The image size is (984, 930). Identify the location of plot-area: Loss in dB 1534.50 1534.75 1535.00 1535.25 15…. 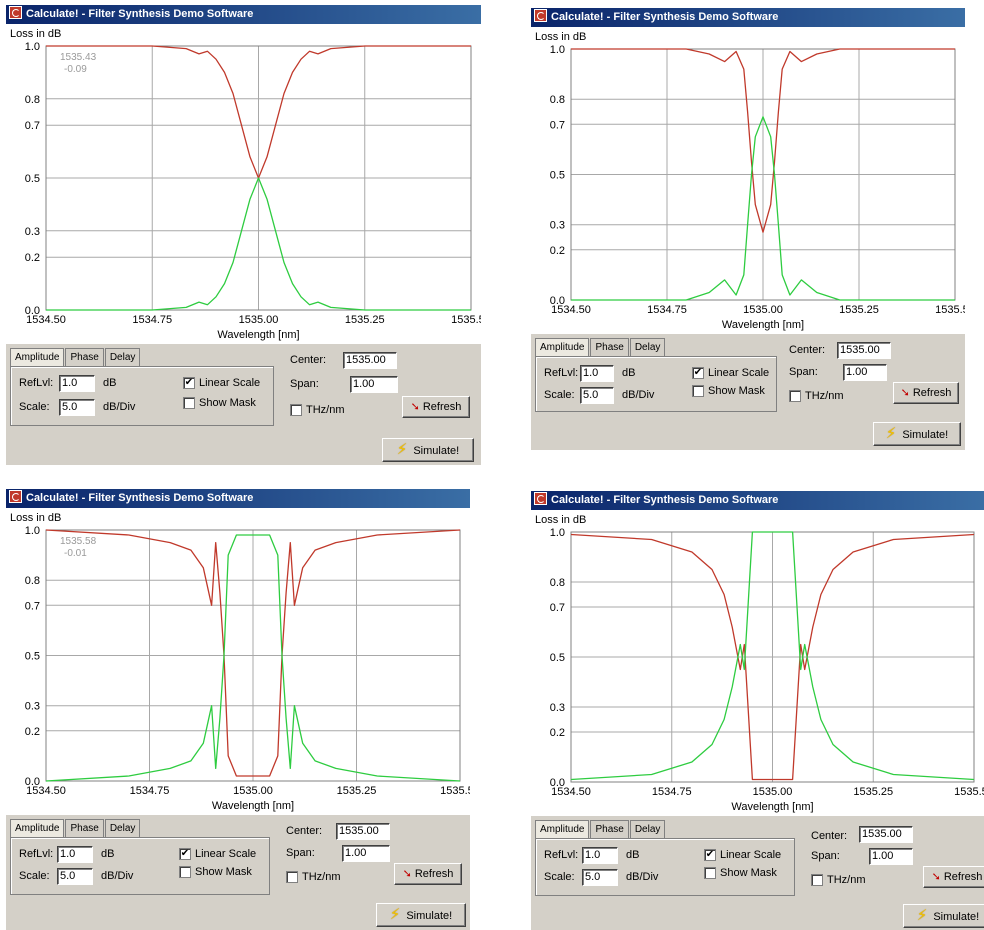
(748, 180).